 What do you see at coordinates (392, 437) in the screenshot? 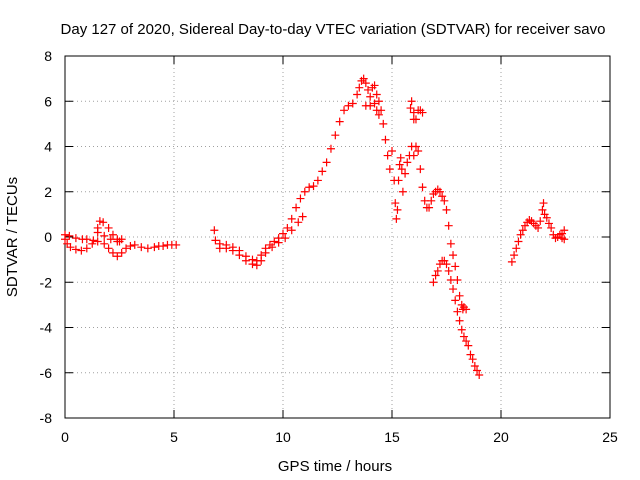
I see `x-tick-label: 15` at bounding box center [392, 437].